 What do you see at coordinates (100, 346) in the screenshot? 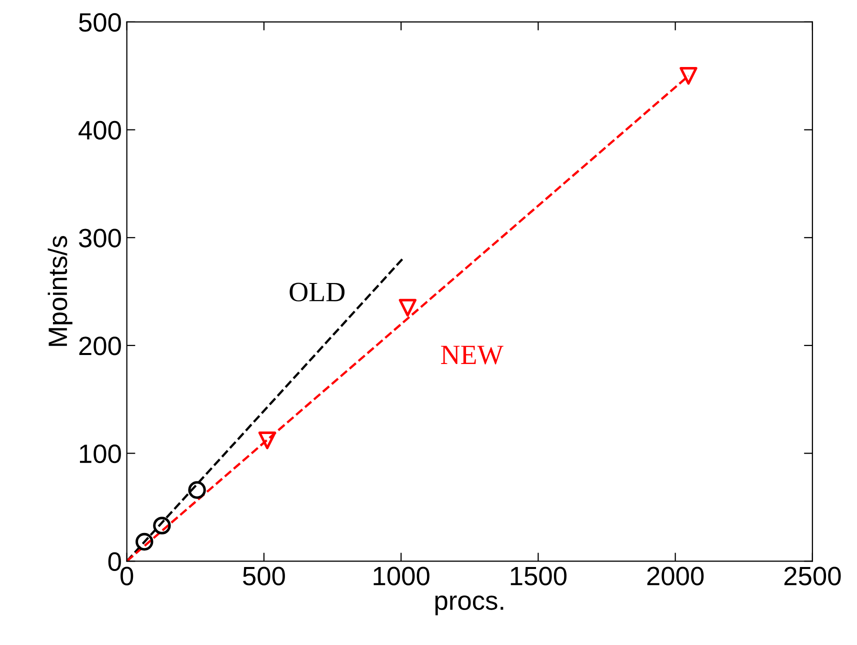
I see `y-tick-label: 200` at bounding box center [100, 346].